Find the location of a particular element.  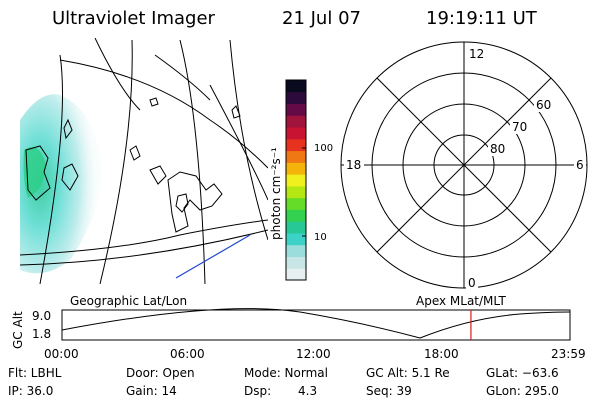

time-label: 19:19:11 UT is located at coordinates (481, 18).